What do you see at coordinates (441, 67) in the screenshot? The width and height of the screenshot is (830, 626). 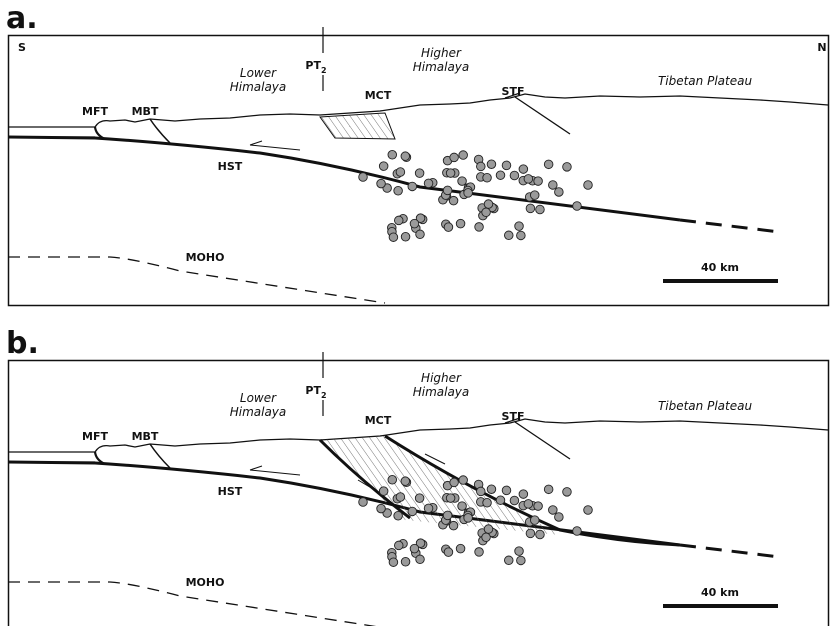 I see `higher-himalaya: Himalaya` at bounding box center [441, 67].